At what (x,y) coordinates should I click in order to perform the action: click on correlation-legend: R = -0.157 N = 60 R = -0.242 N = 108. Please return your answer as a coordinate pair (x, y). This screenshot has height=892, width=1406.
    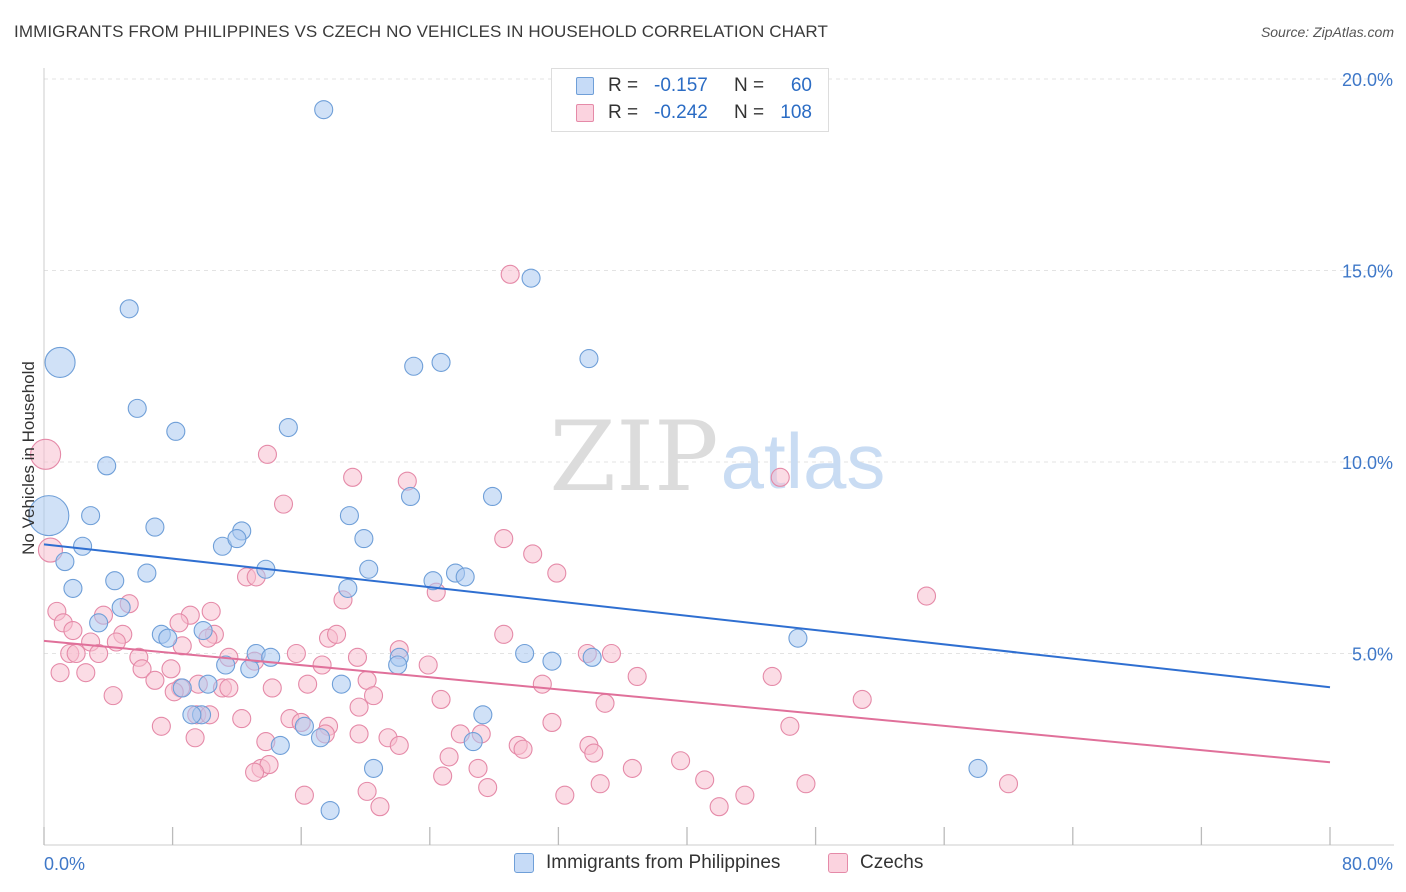
    Looking at the image, I should click on (690, 100).